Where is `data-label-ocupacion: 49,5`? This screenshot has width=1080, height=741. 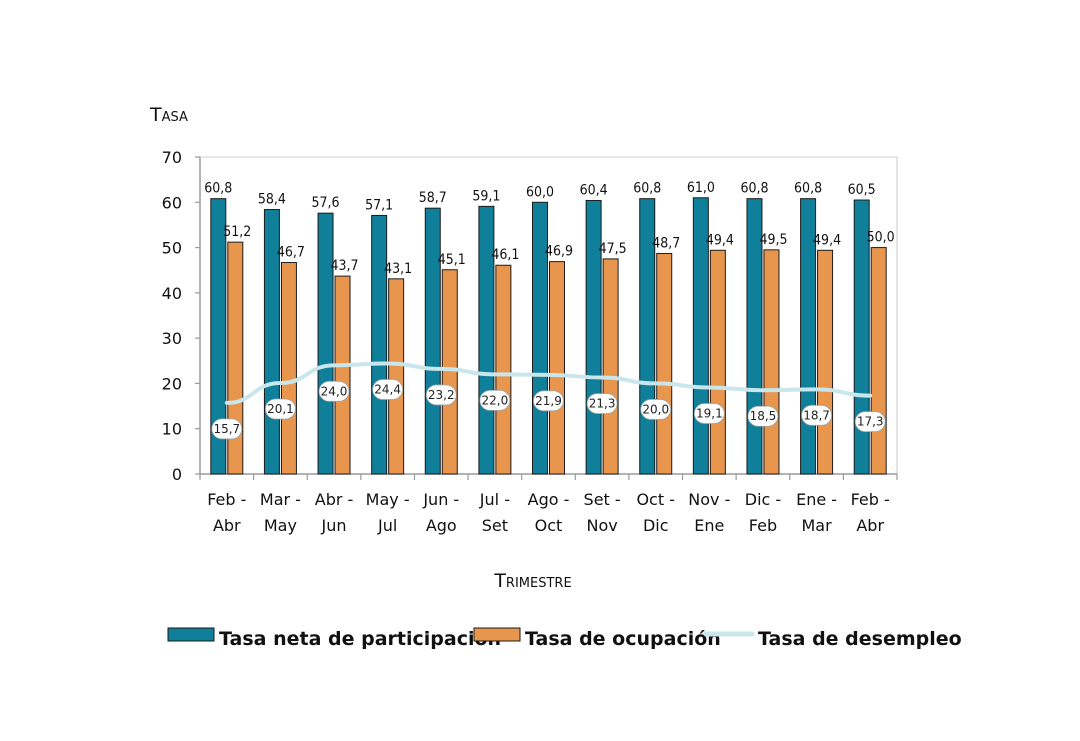 data-label-ocupacion: 49,5 is located at coordinates (773, 240).